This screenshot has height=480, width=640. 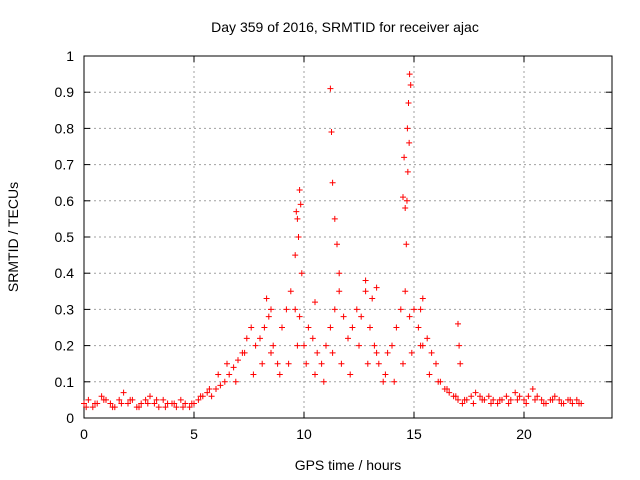 What do you see at coordinates (194, 434) in the screenshot?
I see `x-tick-label: 5` at bounding box center [194, 434].